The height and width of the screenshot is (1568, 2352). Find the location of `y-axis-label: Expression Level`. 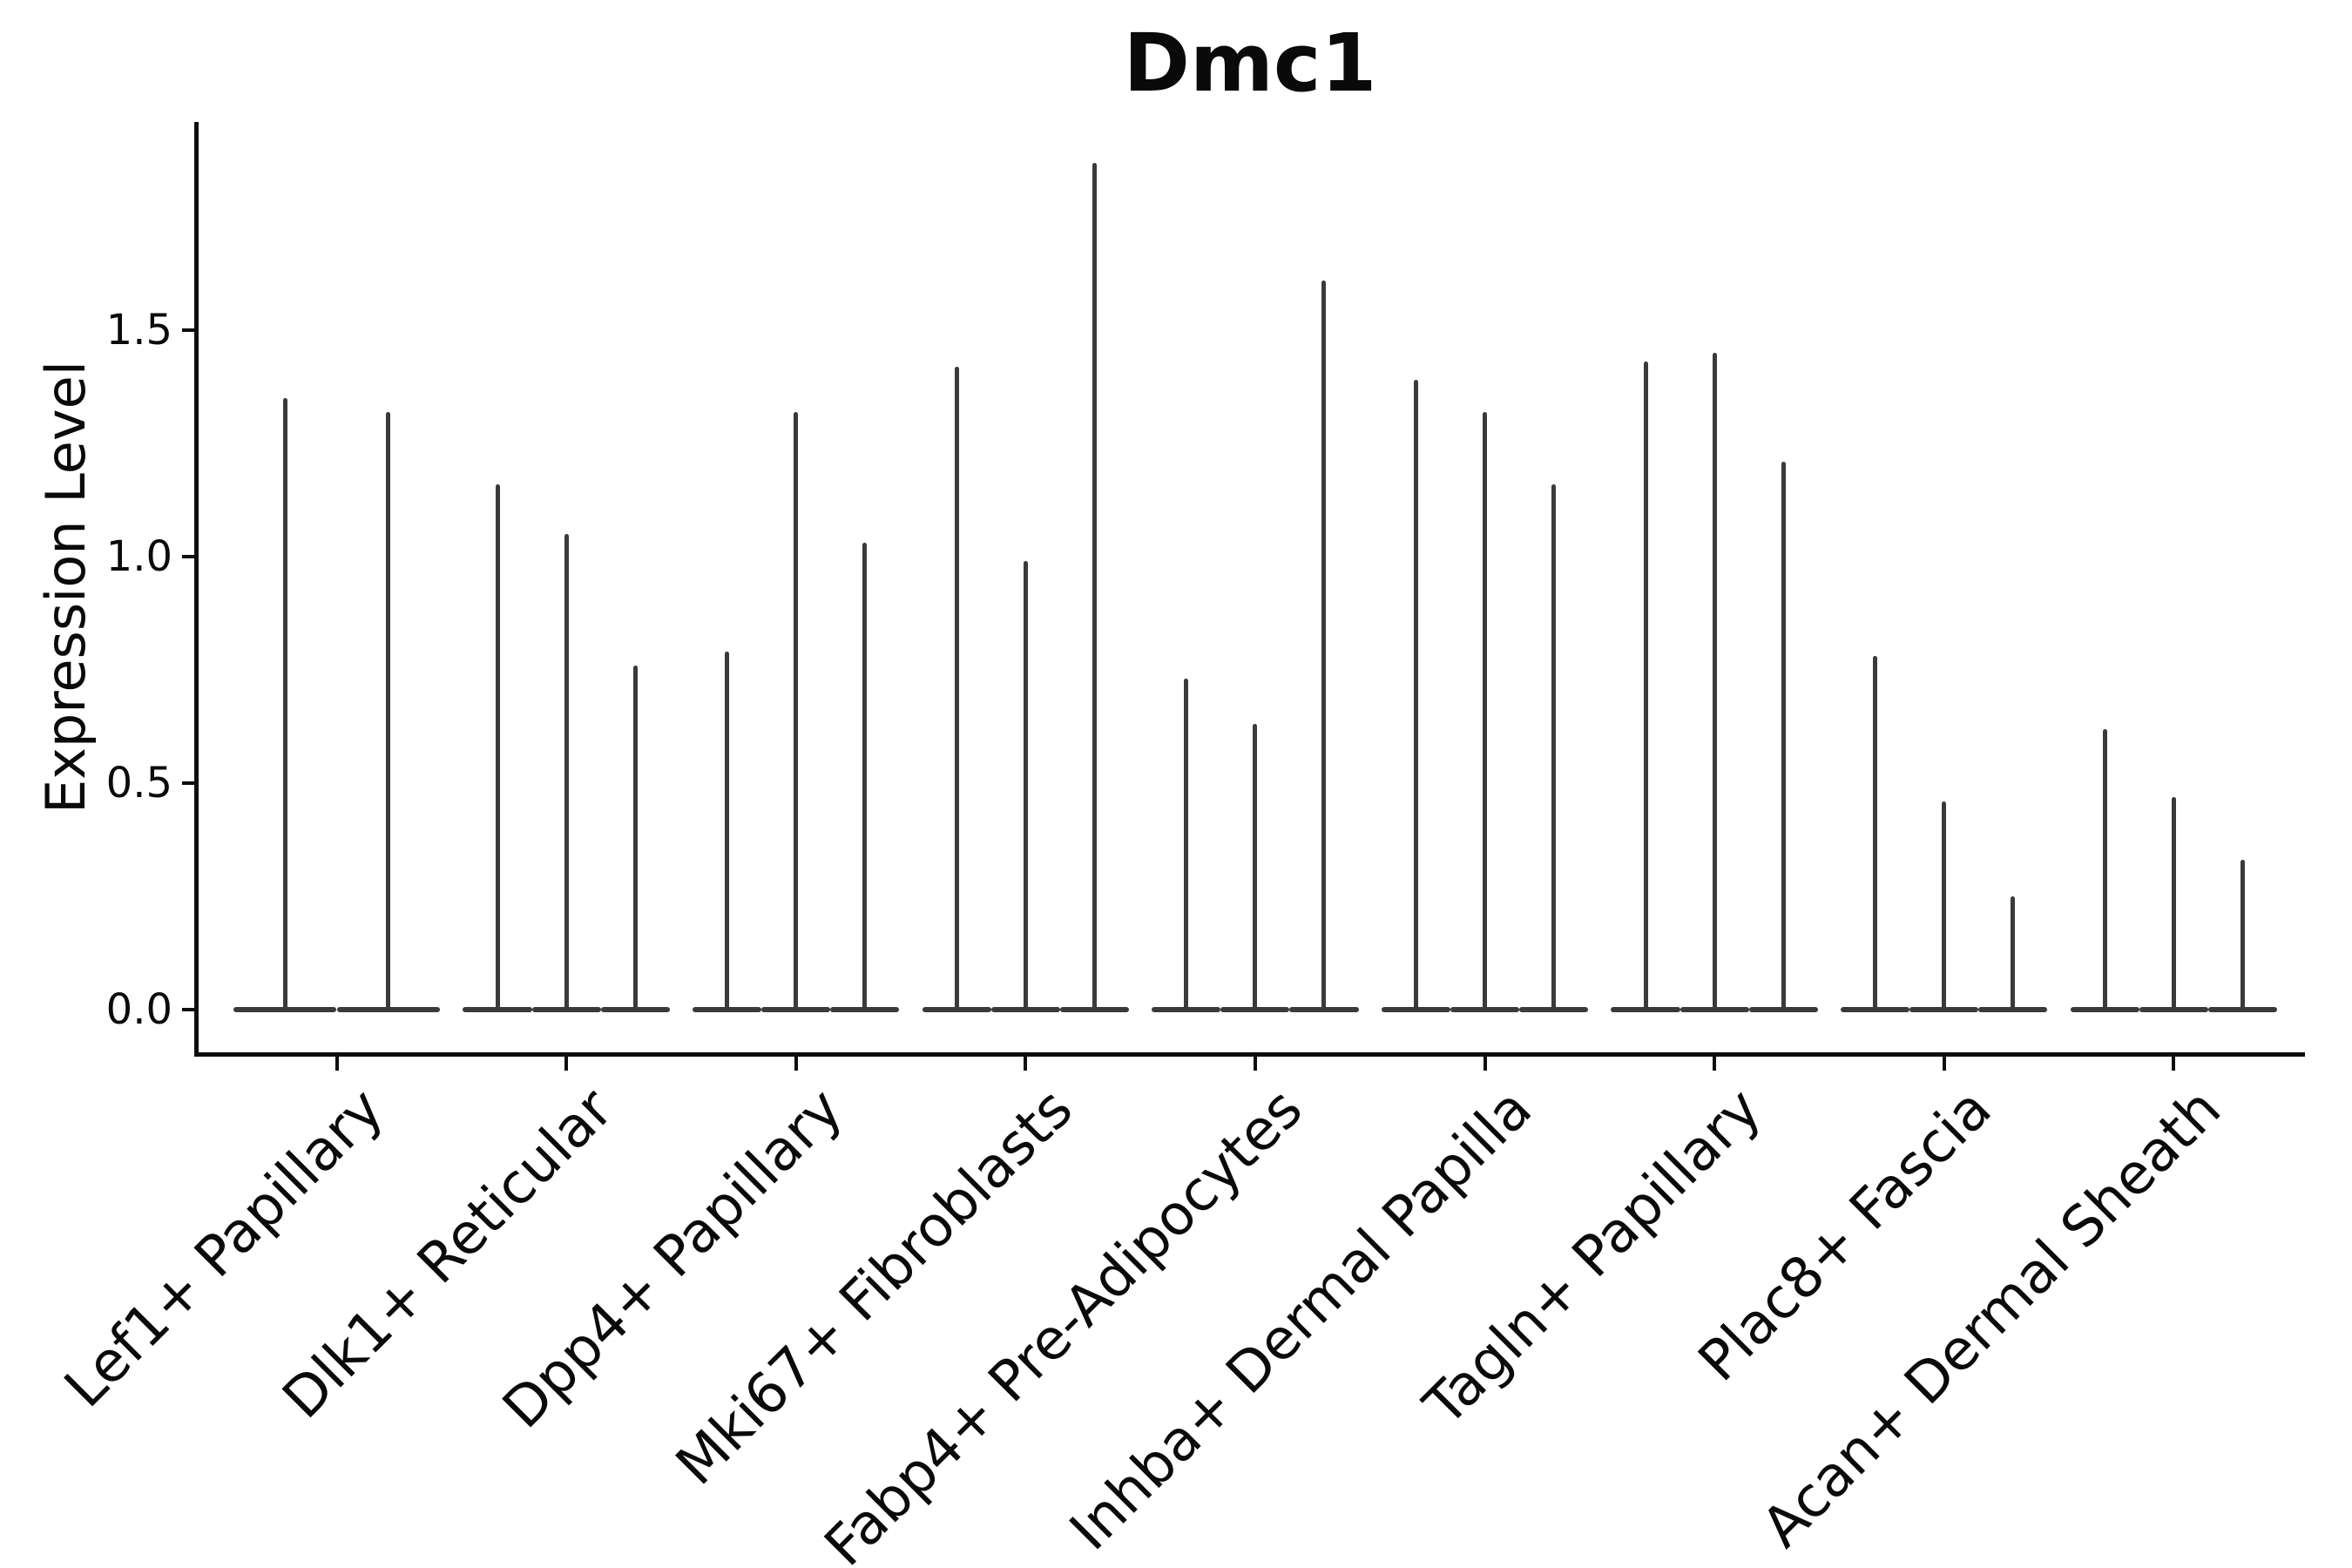

y-axis-label: Expression Level is located at coordinates (66, 587).